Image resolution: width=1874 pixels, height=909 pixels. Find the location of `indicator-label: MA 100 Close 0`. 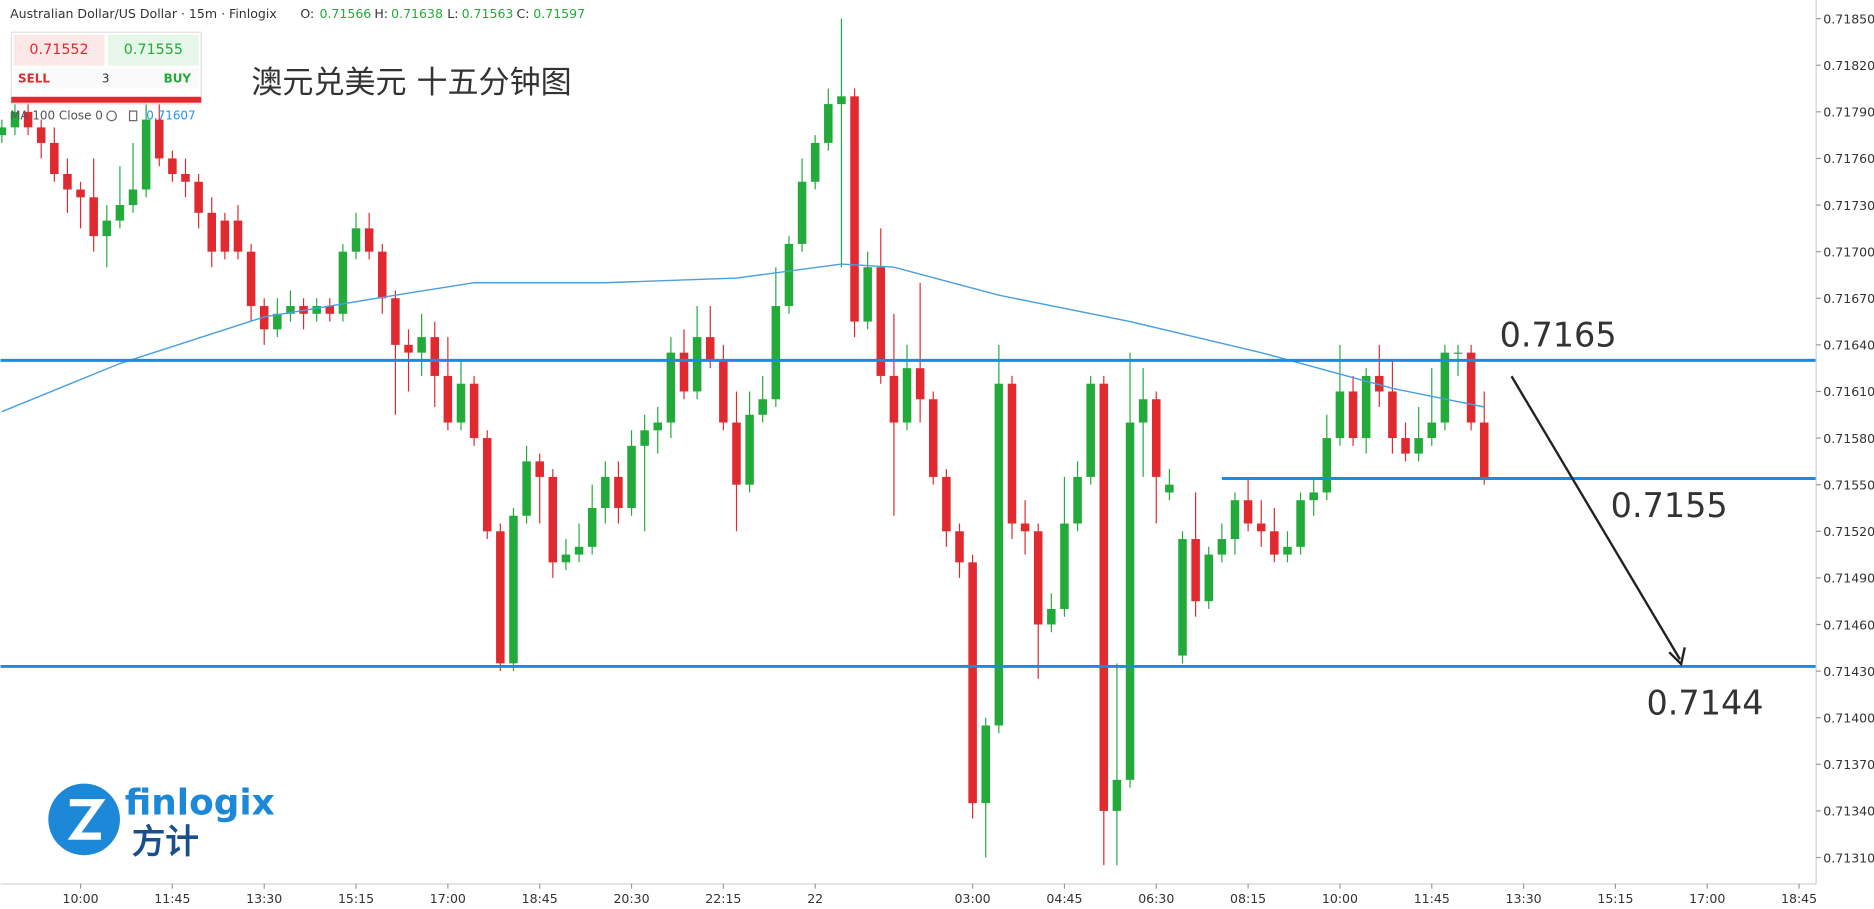

indicator-label: MA 100 Close 0 is located at coordinates (56, 115).